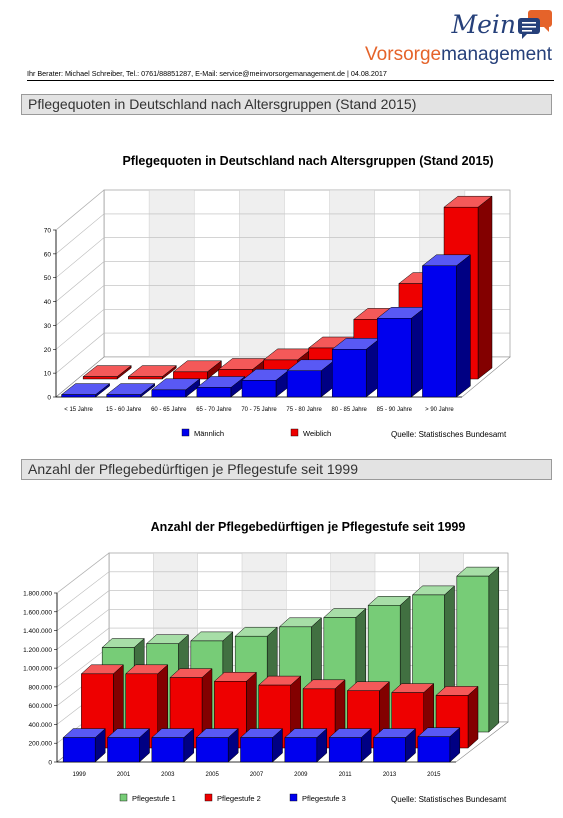 Image resolution: width=563 pixels, height=818 pixels. Describe the element at coordinates (48, 254) in the screenshot. I see `y-tick-label: 60` at that location.